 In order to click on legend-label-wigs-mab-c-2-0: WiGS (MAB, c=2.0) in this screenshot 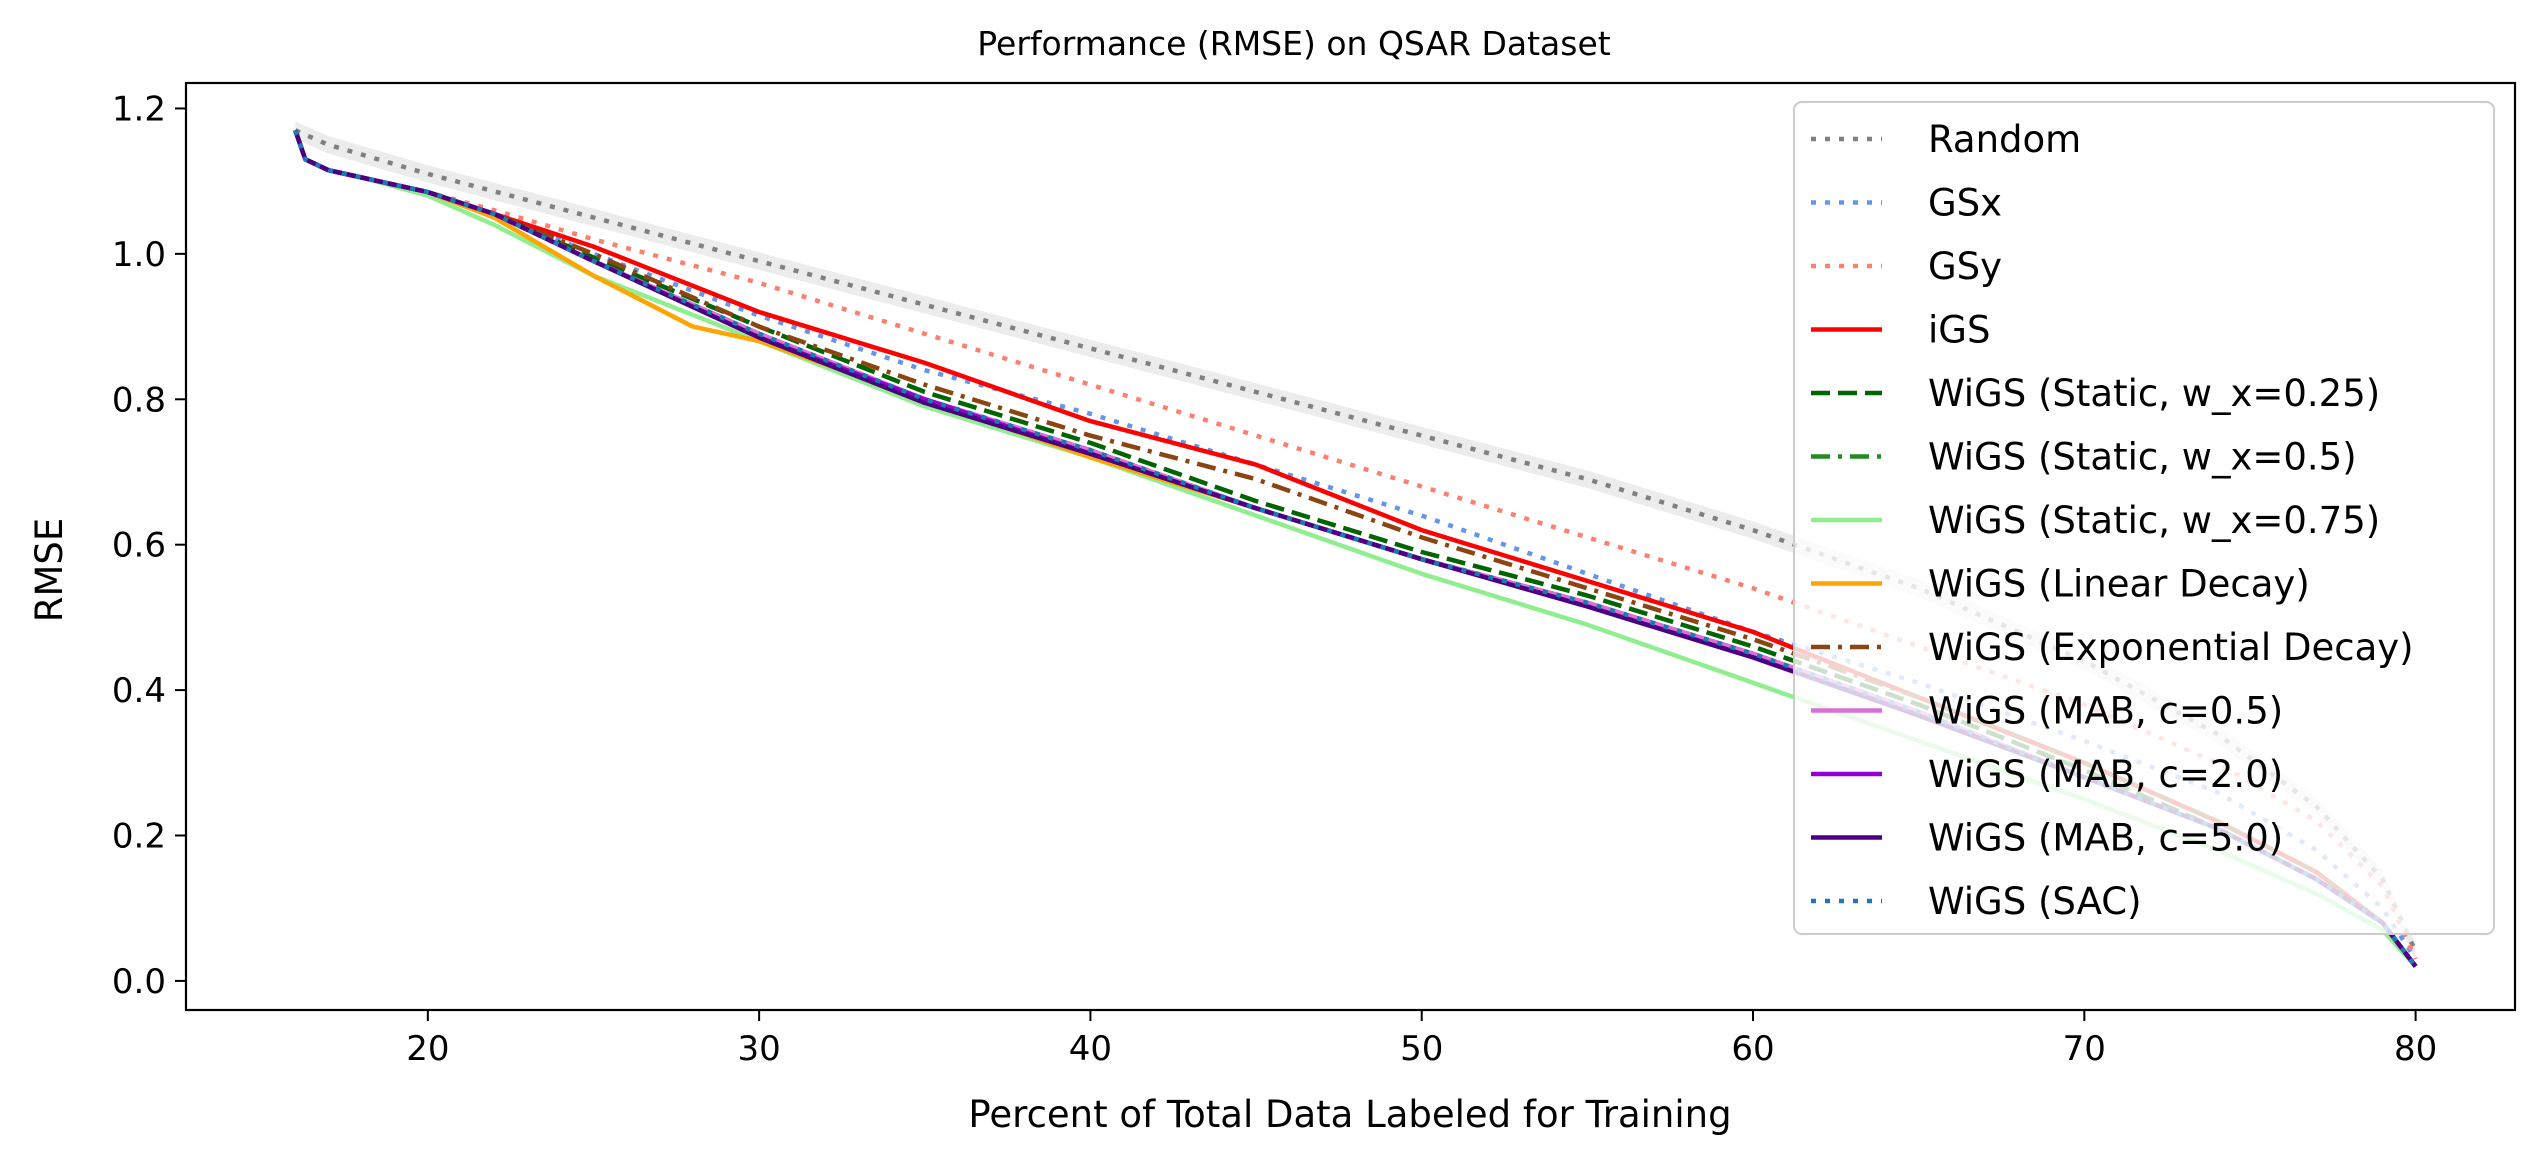, I will do `click(2105, 774)`.